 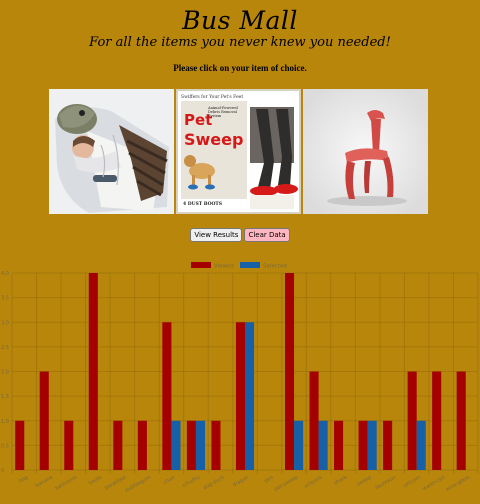 What do you see at coordinates (44, 482) in the screenshot?
I see `x-tick-label: banana` at bounding box center [44, 482].